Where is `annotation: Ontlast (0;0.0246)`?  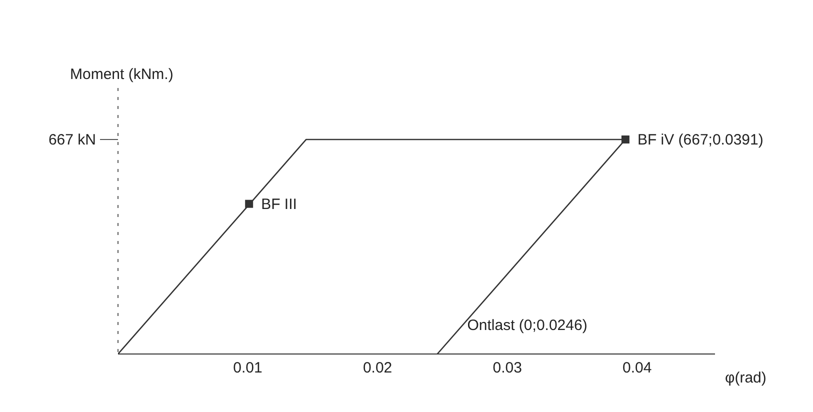
annotation: Ontlast (0;0.0246) is located at coordinates (527, 325).